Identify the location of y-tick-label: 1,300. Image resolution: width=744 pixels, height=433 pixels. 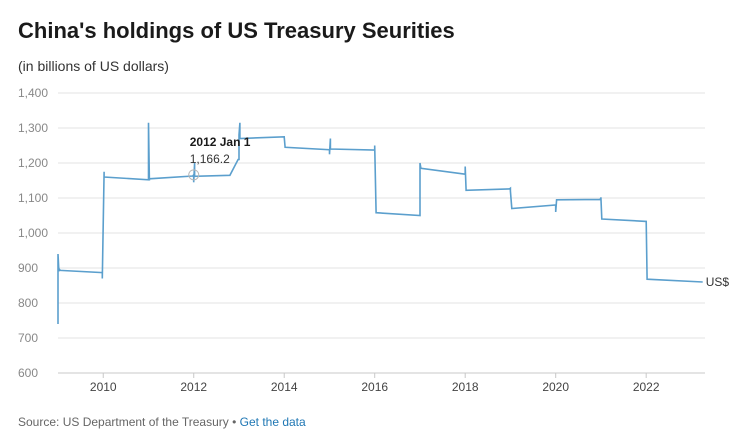
(33, 128).